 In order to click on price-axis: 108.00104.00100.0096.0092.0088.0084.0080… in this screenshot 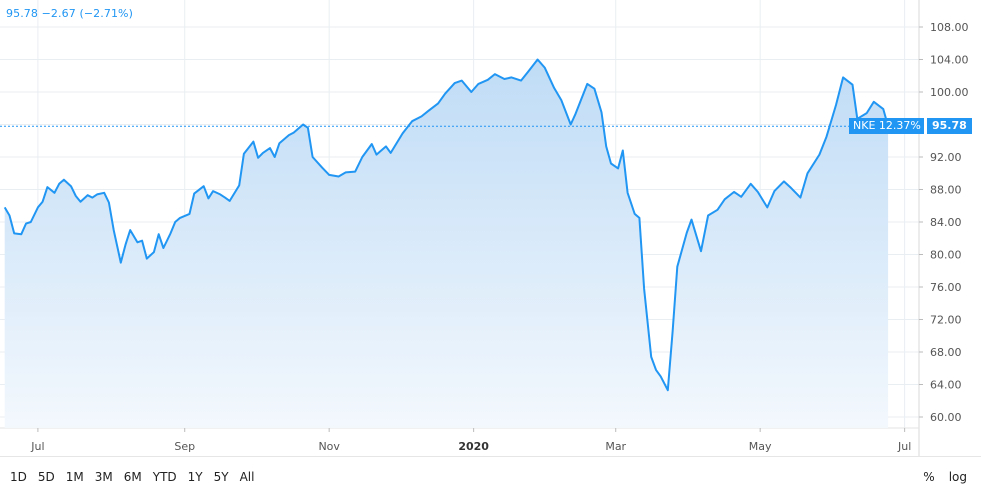, I will do `click(944, 222)`.